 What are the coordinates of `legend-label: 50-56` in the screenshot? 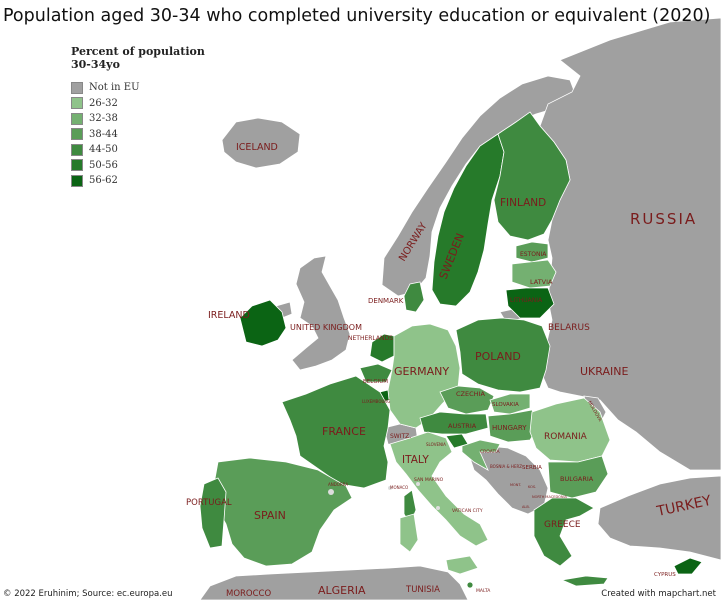 It's located at (103, 165).